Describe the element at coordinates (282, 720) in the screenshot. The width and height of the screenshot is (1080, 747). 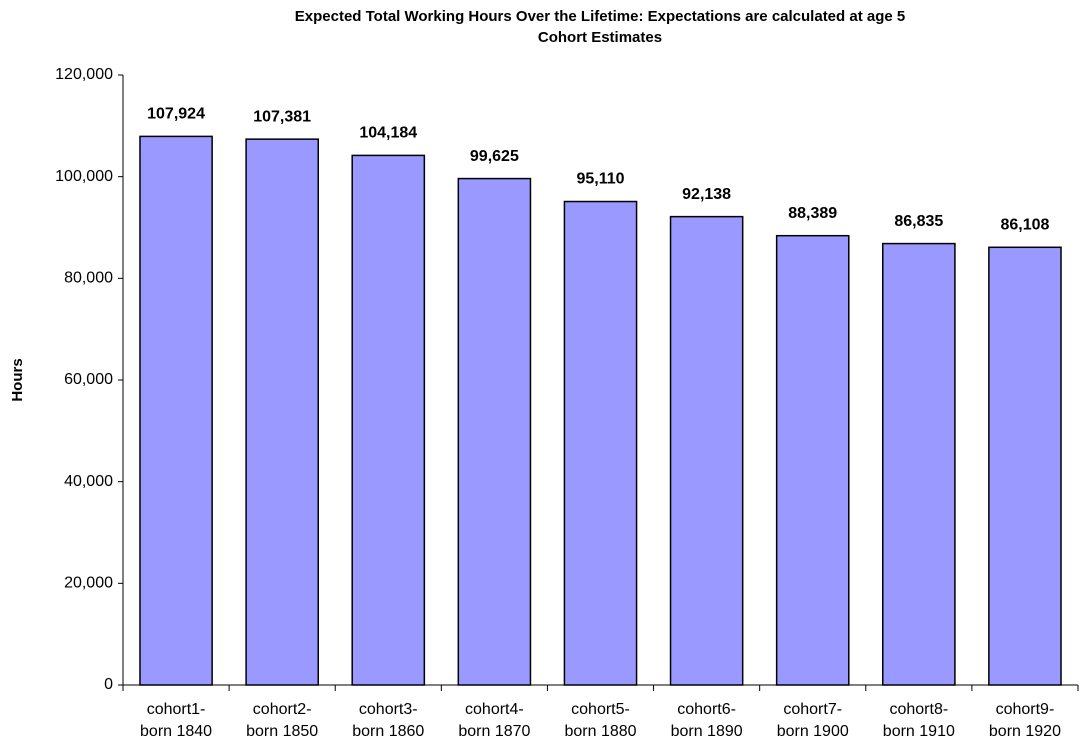
I see `x-tick-label: cohort2- born 1850` at that location.